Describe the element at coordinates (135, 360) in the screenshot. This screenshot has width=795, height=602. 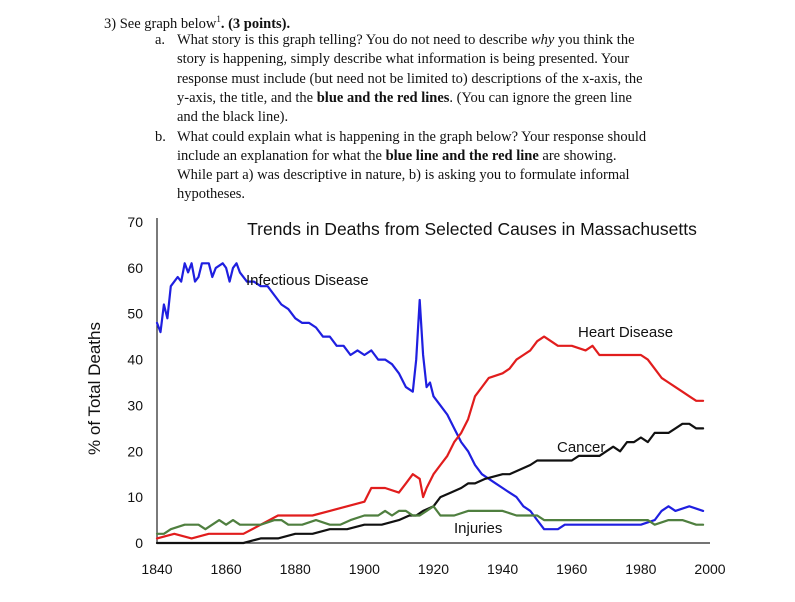
I see `y-tick-label: 40` at that location.